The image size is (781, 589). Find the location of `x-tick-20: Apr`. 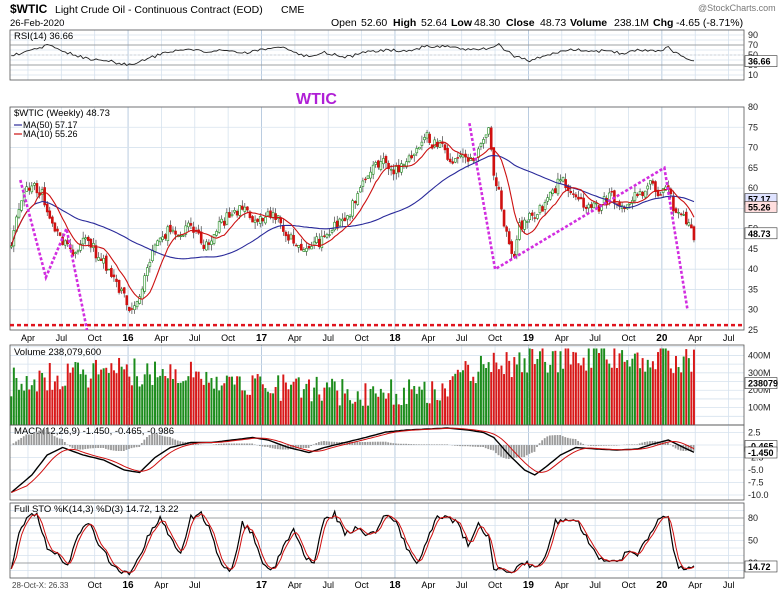

x-tick-20: Apr is located at coordinates (695, 338).